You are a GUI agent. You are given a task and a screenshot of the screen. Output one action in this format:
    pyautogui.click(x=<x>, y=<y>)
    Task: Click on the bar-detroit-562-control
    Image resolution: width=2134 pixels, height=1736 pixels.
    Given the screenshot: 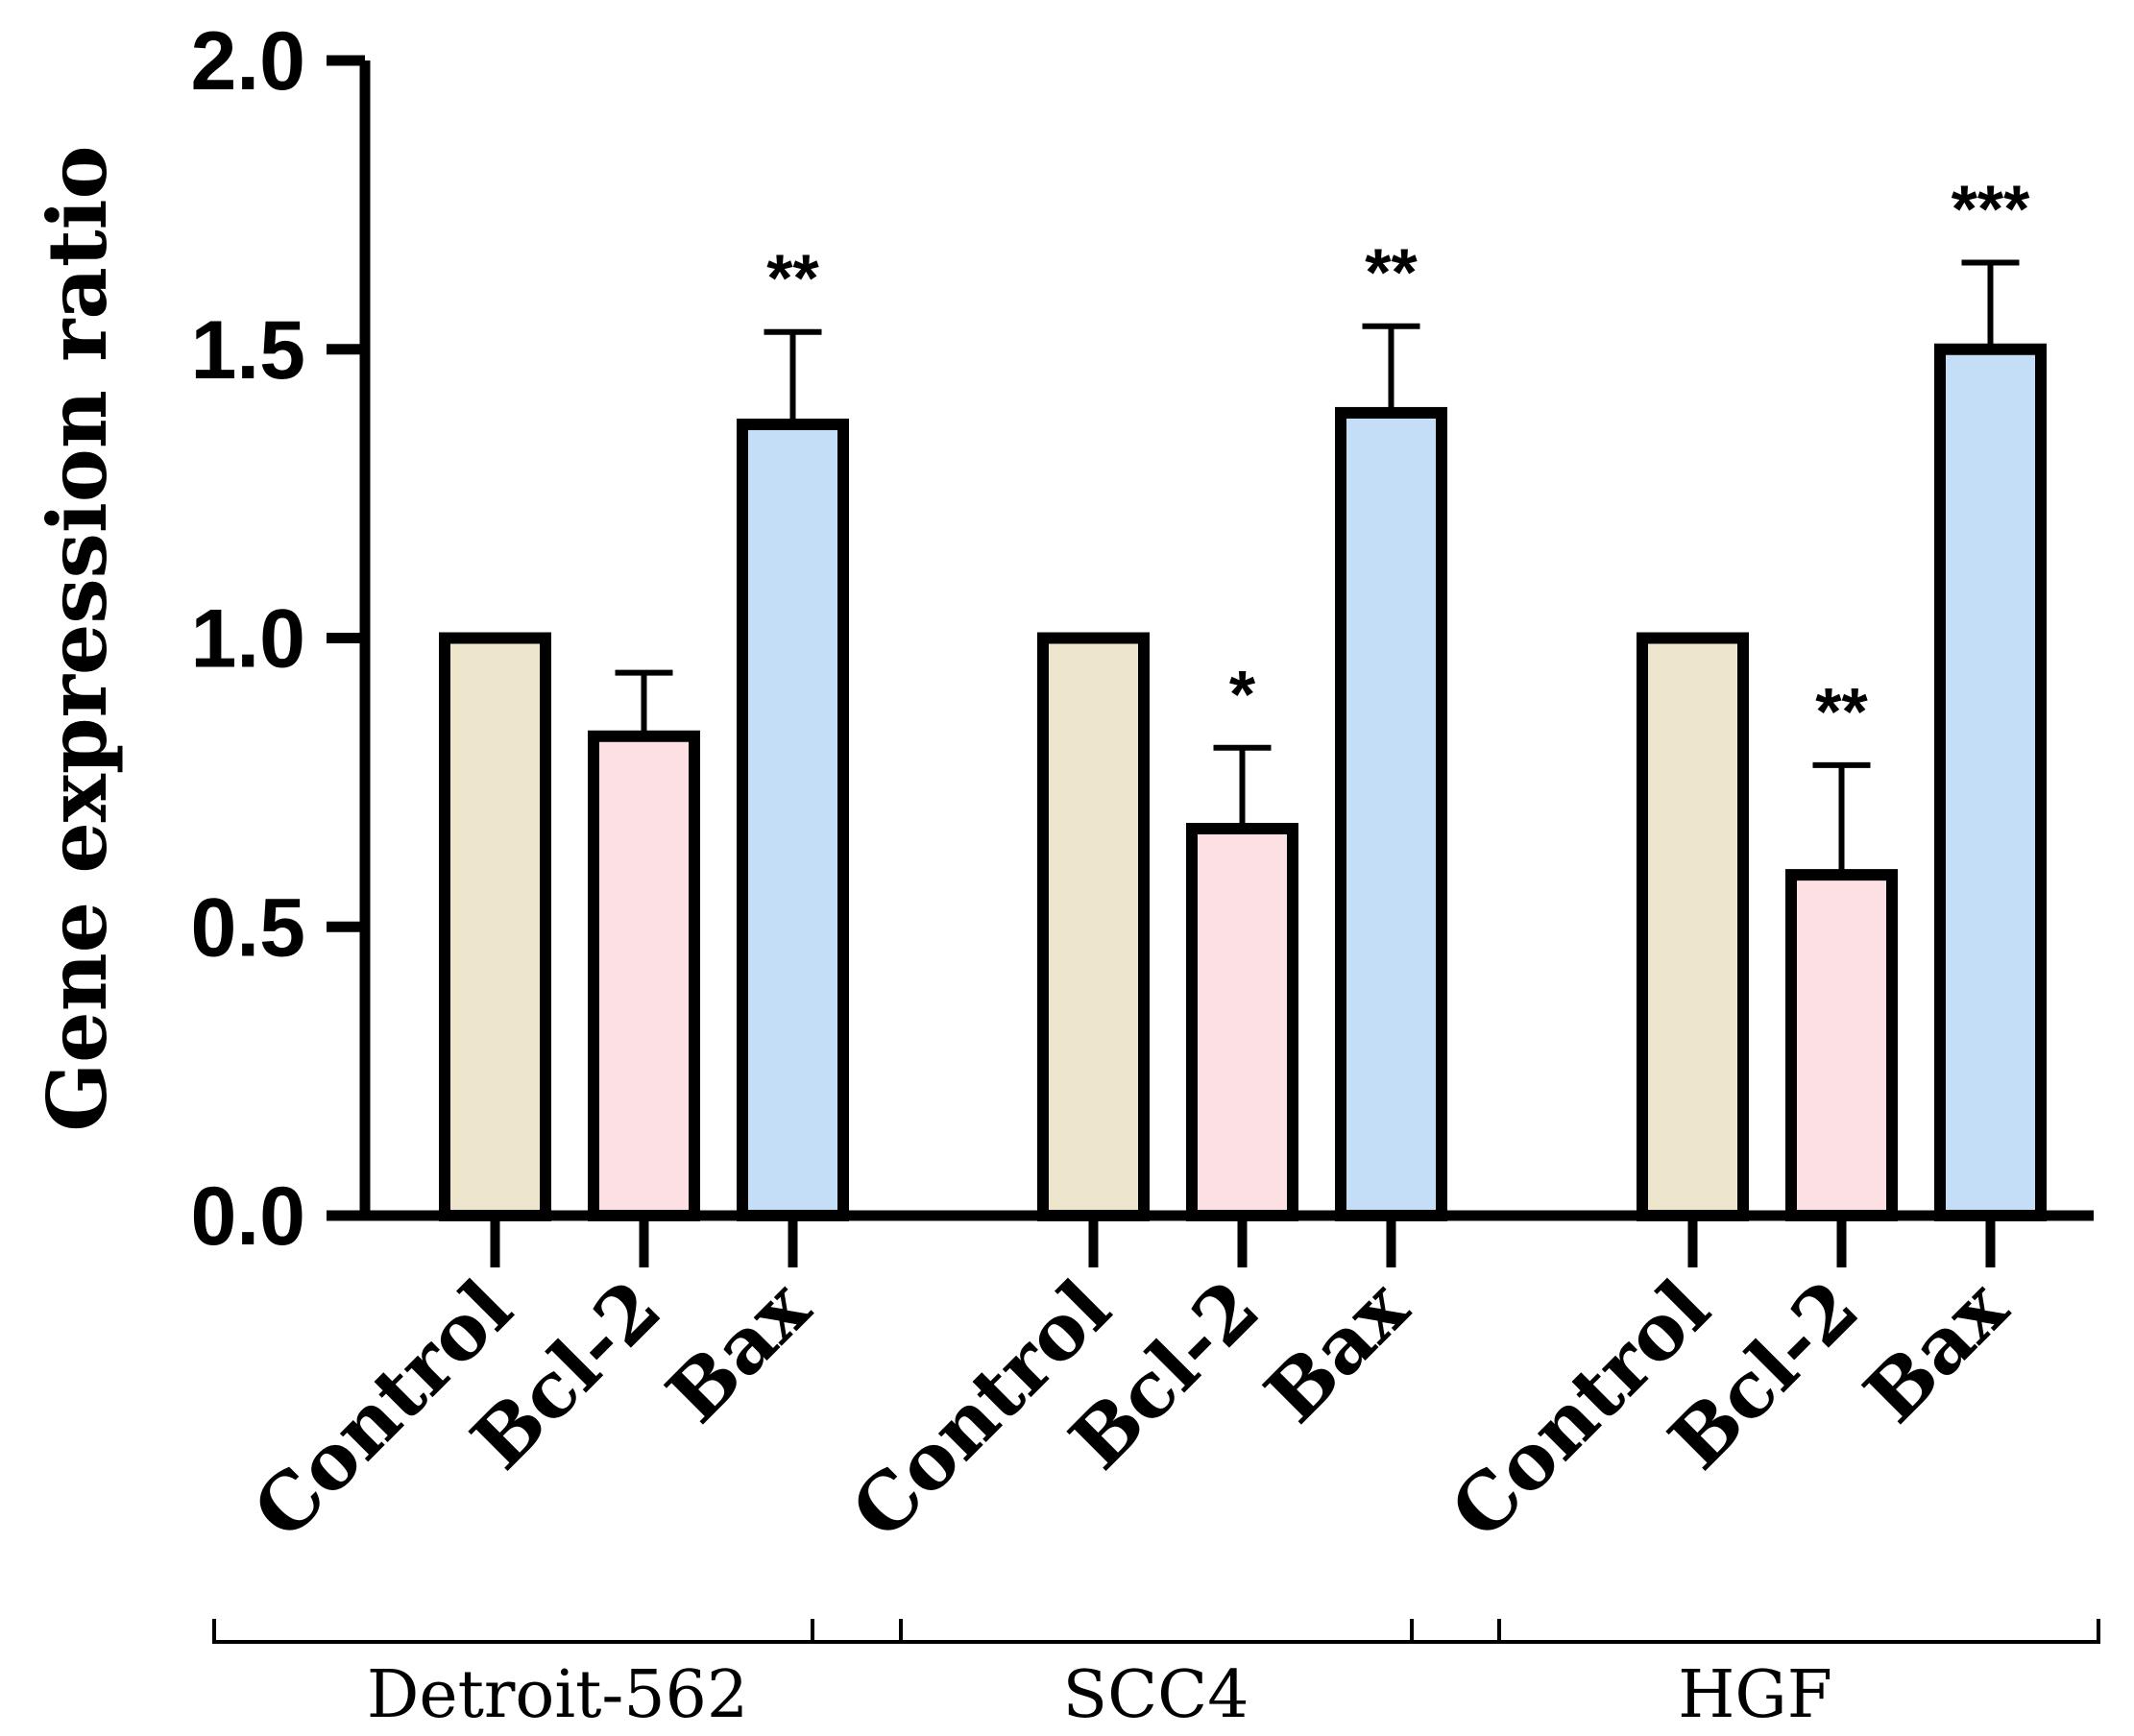 What is the action you would take?
    pyautogui.click(x=495, y=926)
    